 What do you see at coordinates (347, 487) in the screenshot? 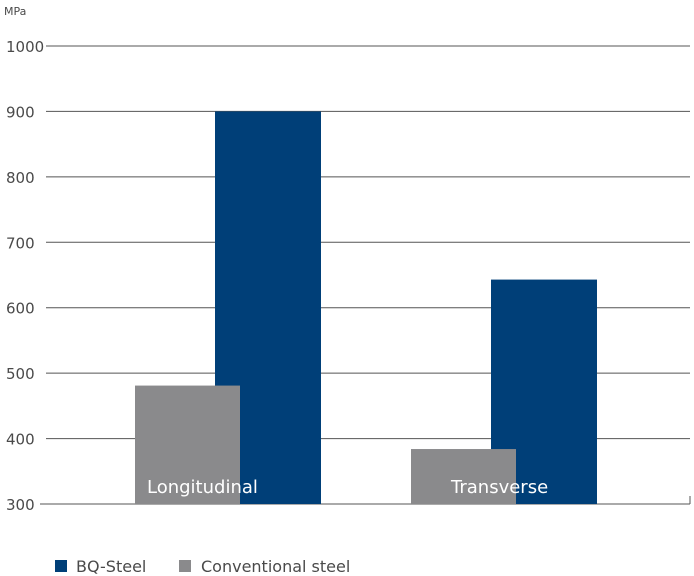
I see `category-labels: Longitudinal Transverse` at bounding box center [347, 487].